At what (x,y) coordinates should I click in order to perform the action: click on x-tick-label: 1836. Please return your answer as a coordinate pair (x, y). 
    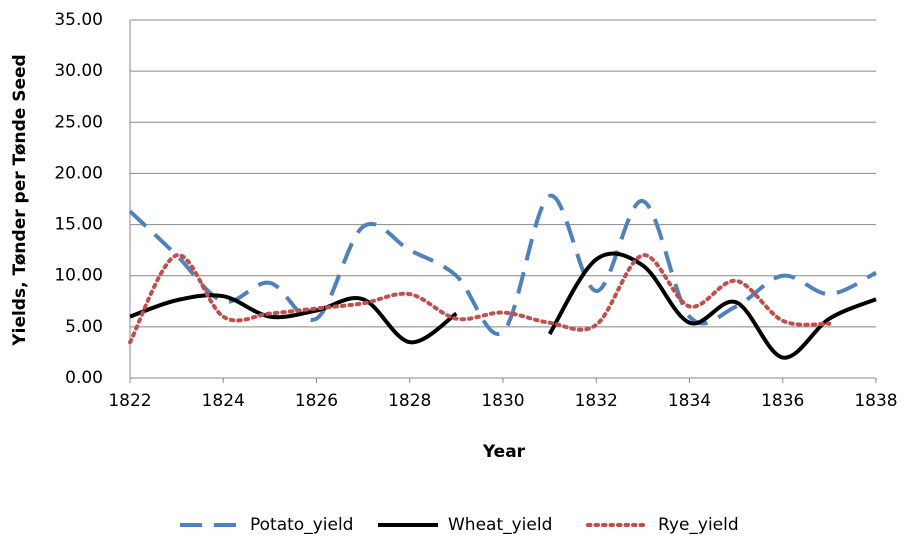
    Looking at the image, I should click on (782, 401).